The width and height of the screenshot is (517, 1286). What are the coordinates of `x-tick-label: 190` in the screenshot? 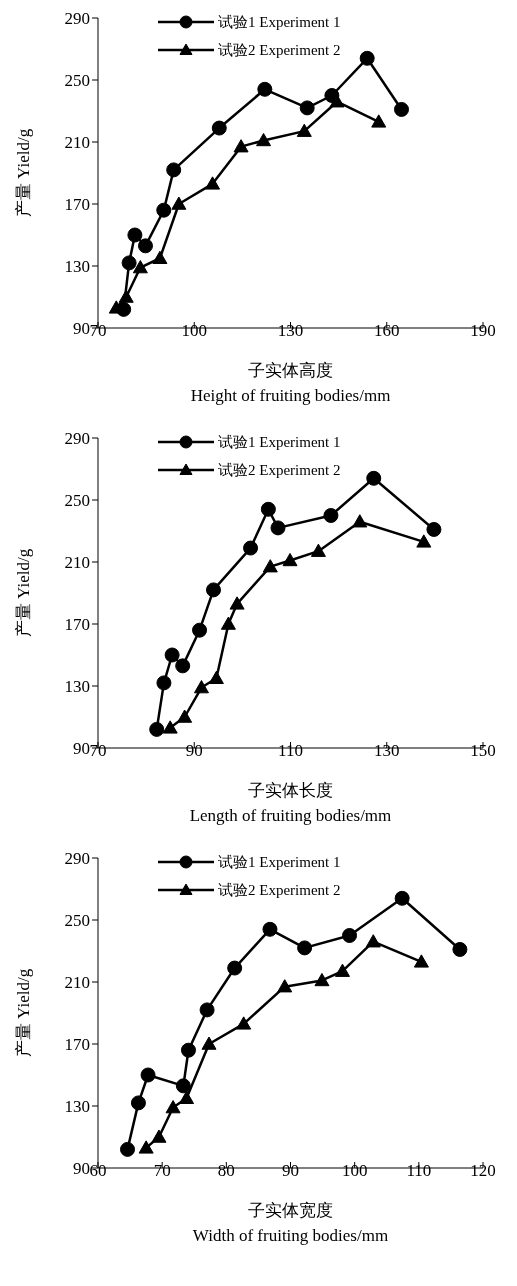 It's located at (483, 331).